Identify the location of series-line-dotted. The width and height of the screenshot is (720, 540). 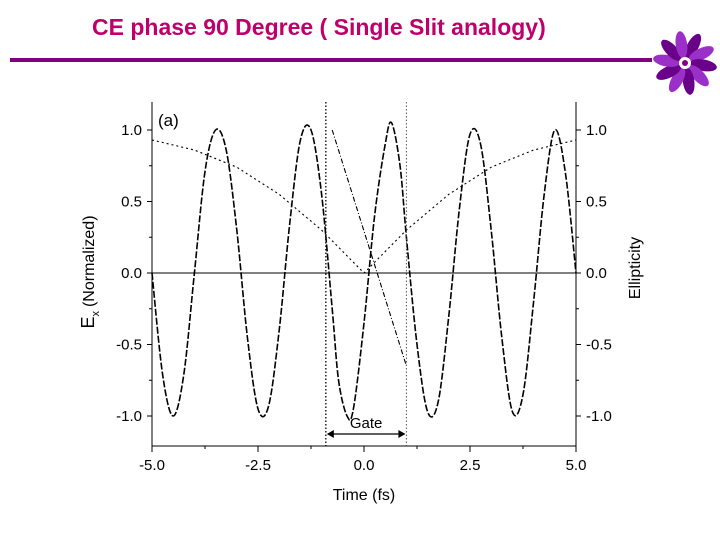
(364, 206).